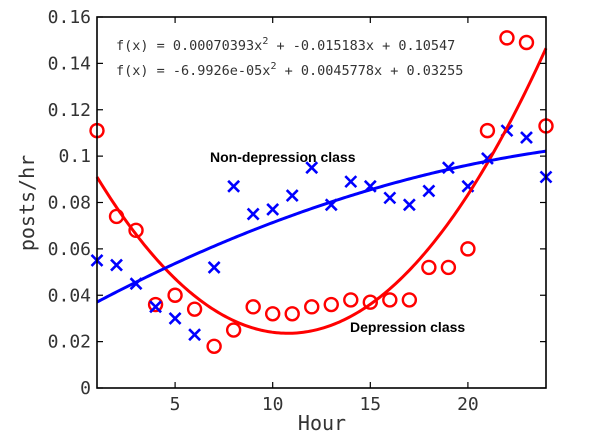 The image size is (597, 434). Describe the element at coordinates (69, 110) in the screenshot. I see `y-tick-label: 0.12` at that location.